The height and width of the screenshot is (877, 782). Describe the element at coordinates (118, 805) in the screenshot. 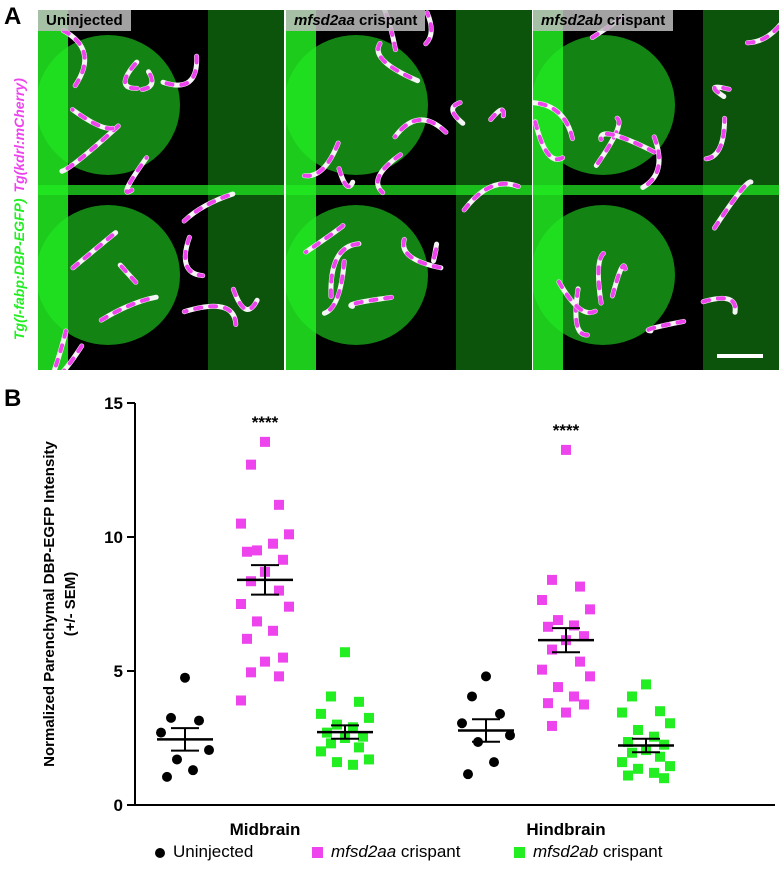

I see `y-tick-label: 0` at that location.